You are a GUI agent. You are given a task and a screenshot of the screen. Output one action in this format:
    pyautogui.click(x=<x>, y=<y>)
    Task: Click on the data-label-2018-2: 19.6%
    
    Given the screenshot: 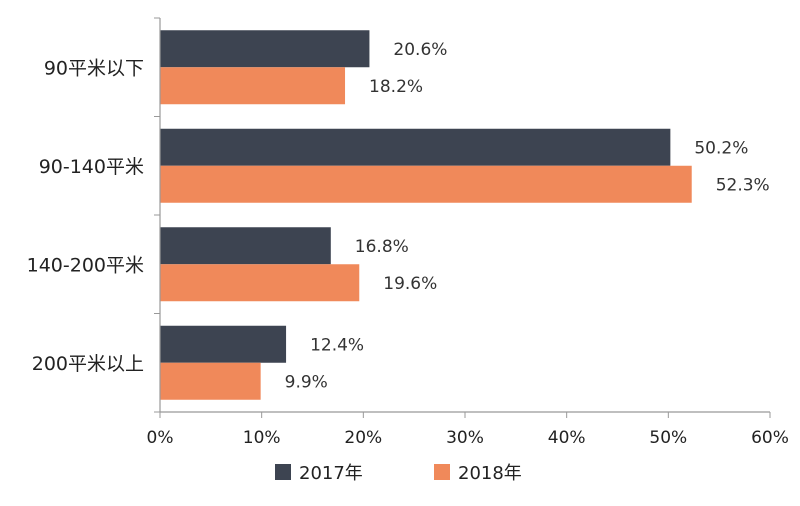 What is the action you would take?
    pyautogui.click(x=410, y=284)
    